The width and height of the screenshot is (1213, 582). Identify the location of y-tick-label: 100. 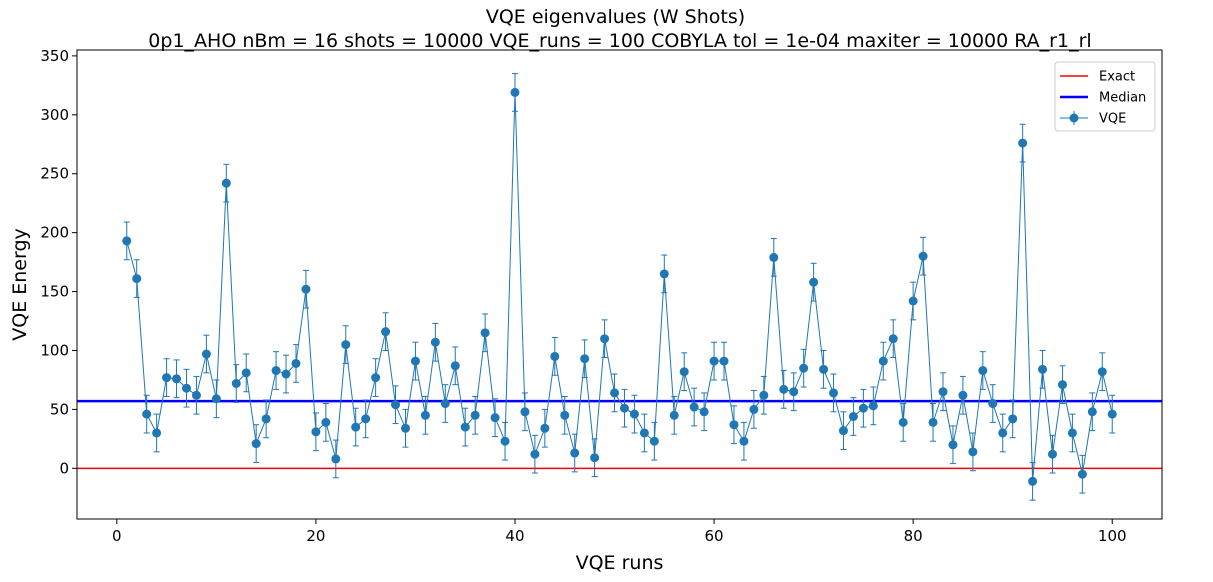
(54, 350).